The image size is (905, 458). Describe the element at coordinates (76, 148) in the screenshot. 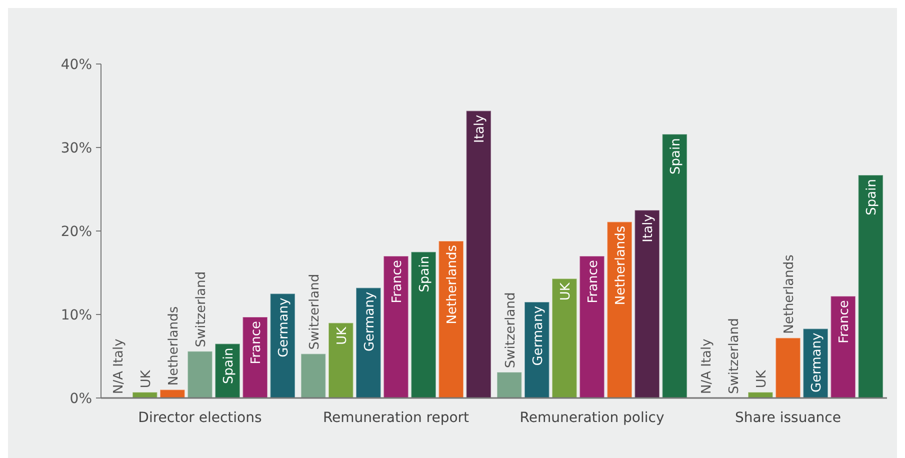

I see `y-tick-label: 30%` at that location.